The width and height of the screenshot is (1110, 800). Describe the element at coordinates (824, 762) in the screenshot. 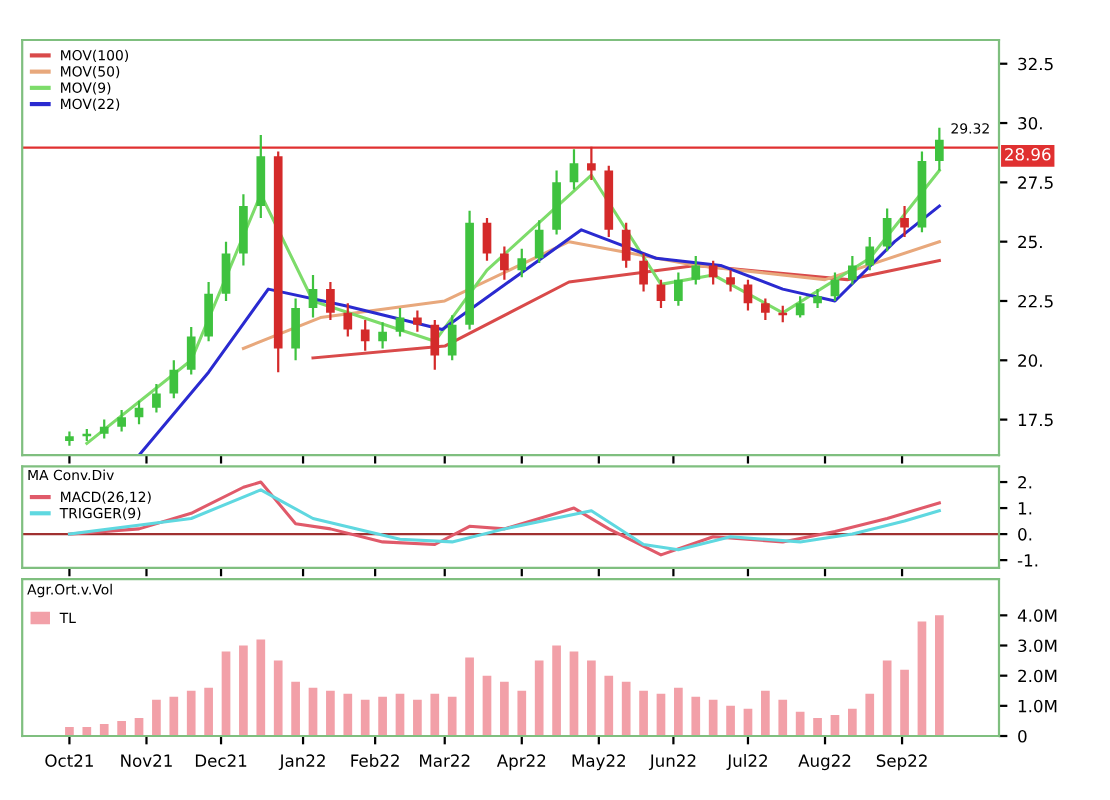

I see `x-tick-label: Aug22` at that location.